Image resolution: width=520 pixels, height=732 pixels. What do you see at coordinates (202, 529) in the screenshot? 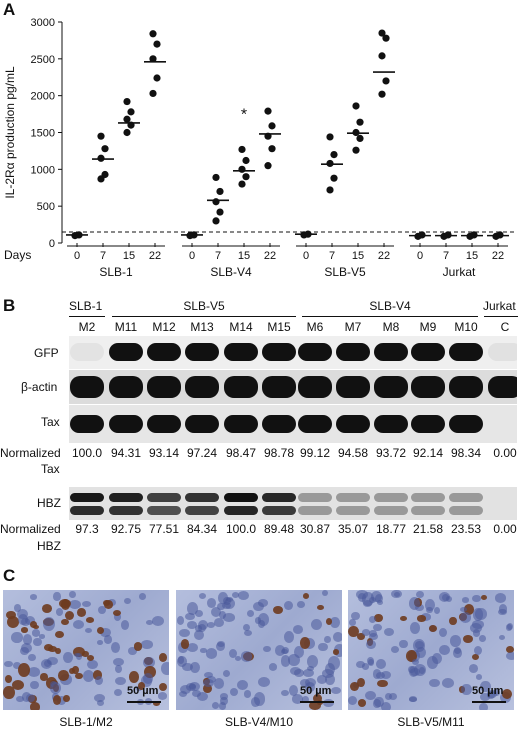
I see `hbz-normalized-value: 84.34` at bounding box center [202, 529].